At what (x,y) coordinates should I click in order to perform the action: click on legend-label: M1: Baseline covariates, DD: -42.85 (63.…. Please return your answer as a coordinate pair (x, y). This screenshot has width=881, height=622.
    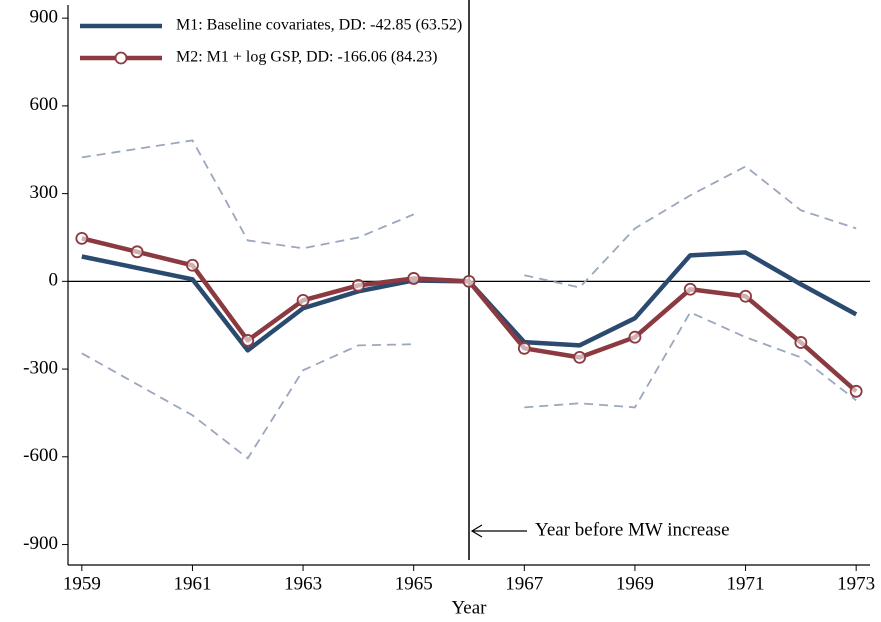
    Looking at the image, I should click on (319, 25).